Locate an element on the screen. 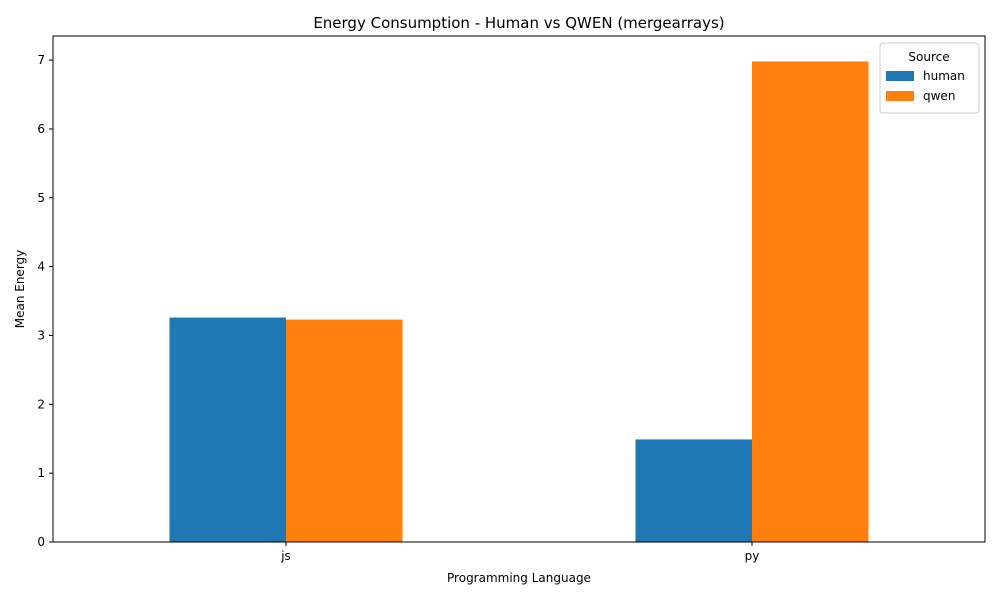 The width and height of the screenshot is (1000, 604). x-tick-label-js: js is located at coordinates (285, 556).